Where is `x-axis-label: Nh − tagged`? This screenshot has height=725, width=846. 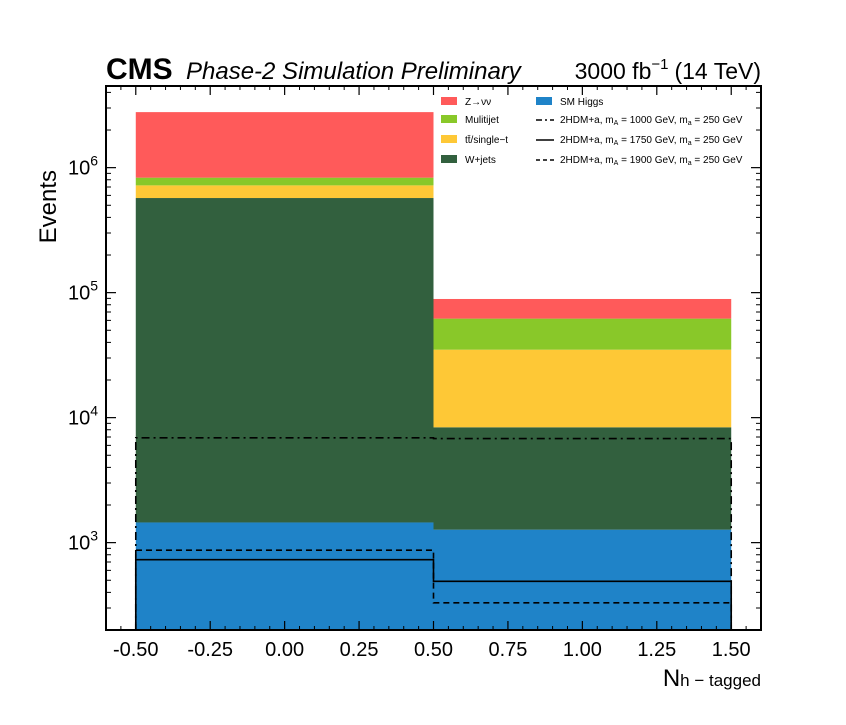
x-axis-label: Nh − tagged is located at coordinates (712, 678).